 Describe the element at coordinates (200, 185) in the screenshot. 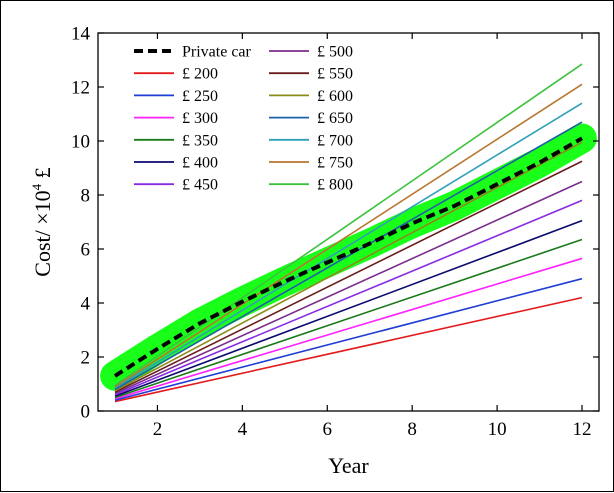

I see `legend-label: £ 450` at that location.